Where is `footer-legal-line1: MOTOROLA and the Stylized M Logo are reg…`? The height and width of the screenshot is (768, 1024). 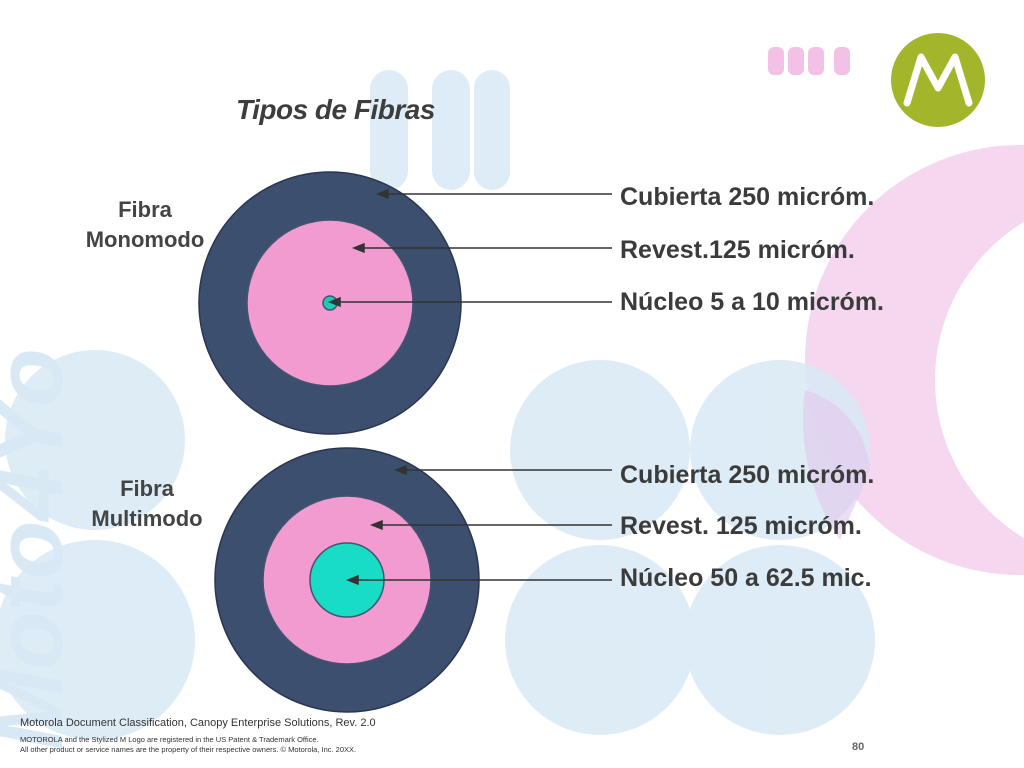 footer-legal-line1: MOTOROLA and the Stylized M Logo are reg… is located at coordinates (169, 739).